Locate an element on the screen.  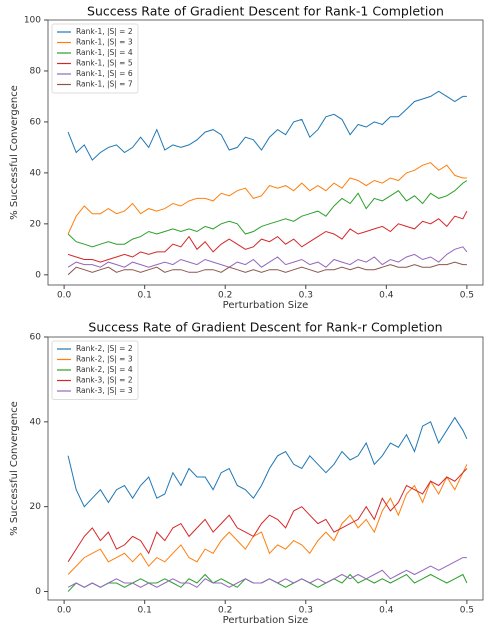
legend-label: Rank-3, |S| = 2 is located at coordinates (104, 380).